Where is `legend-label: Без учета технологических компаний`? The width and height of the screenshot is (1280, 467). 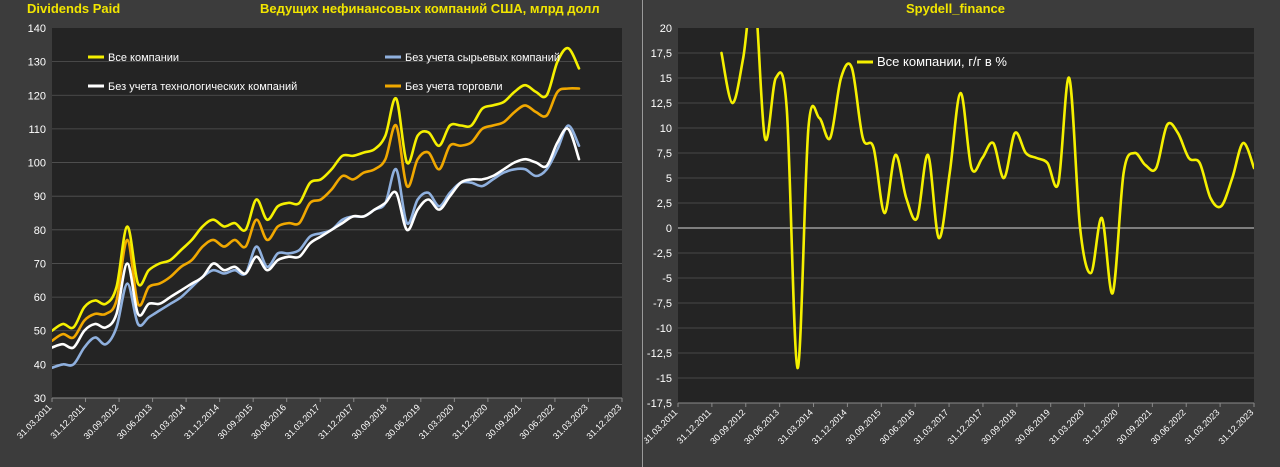 legend-label: Без учета технологических компаний is located at coordinates (202, 87).